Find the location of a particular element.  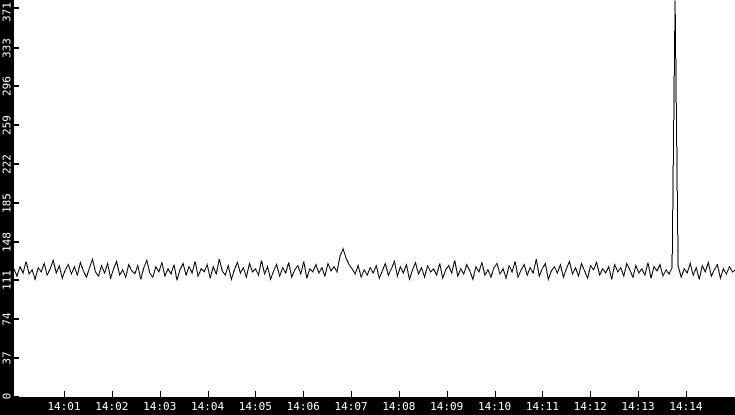

x-tick-label: 14:02 is located at coordinates (112, 406).